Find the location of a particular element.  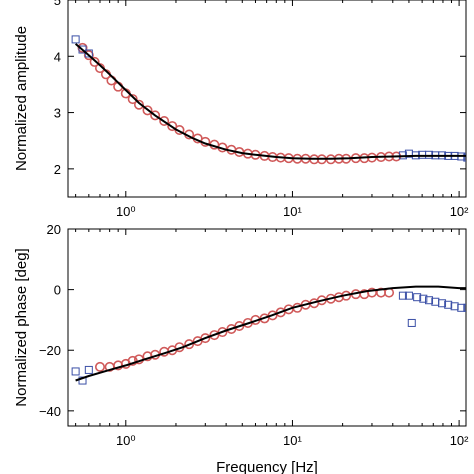

y-tick-label: −20 is located at coordinates (50, 350).